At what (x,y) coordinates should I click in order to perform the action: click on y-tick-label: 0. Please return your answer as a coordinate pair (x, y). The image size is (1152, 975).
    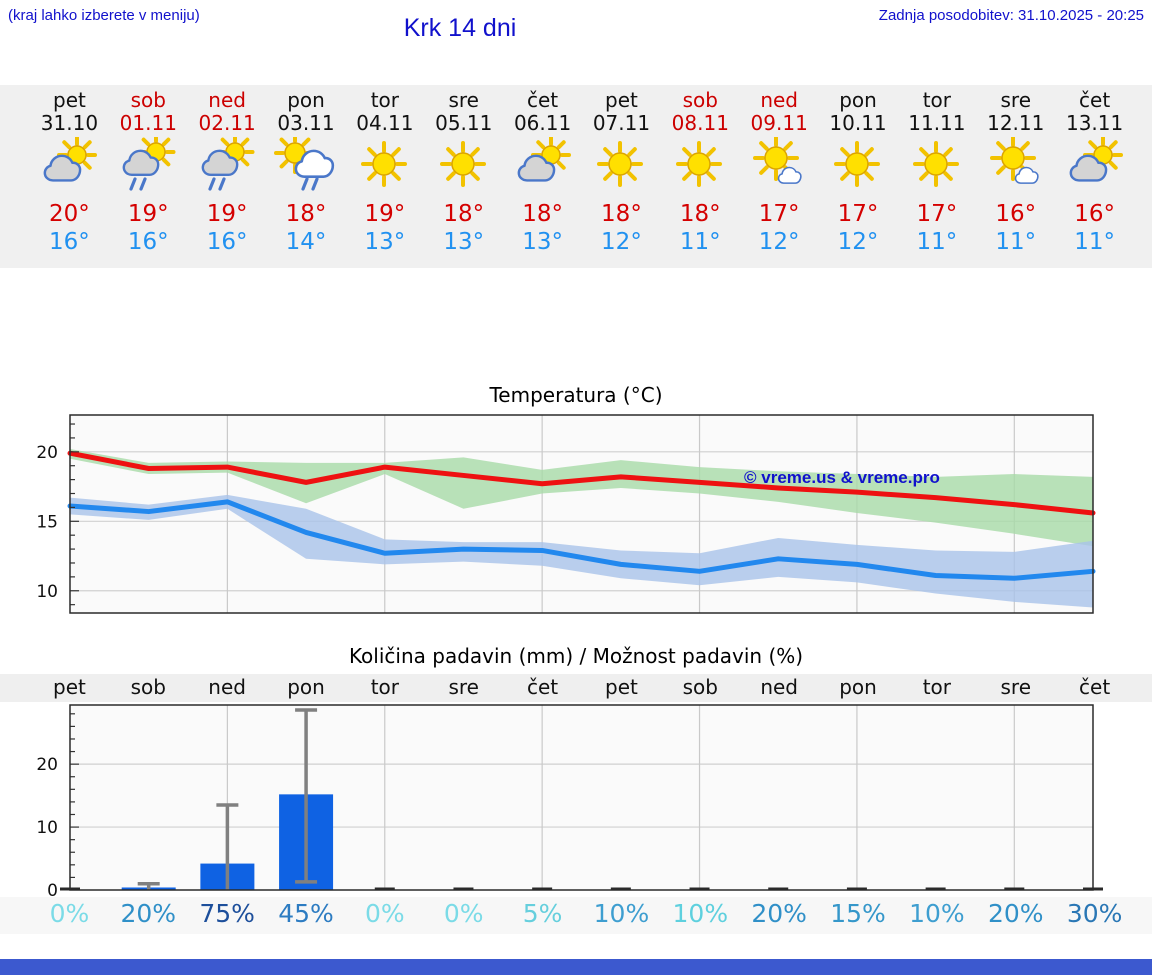
    Looking at the image, I should click on (52, 889).